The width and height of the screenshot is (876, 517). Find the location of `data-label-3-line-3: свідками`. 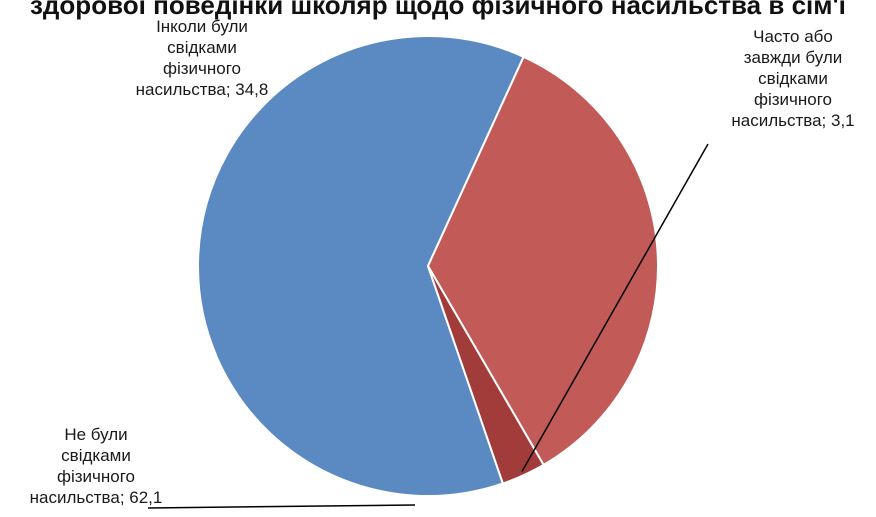

data-label-3-line-3: свідками is located at coordinates (793, 78).